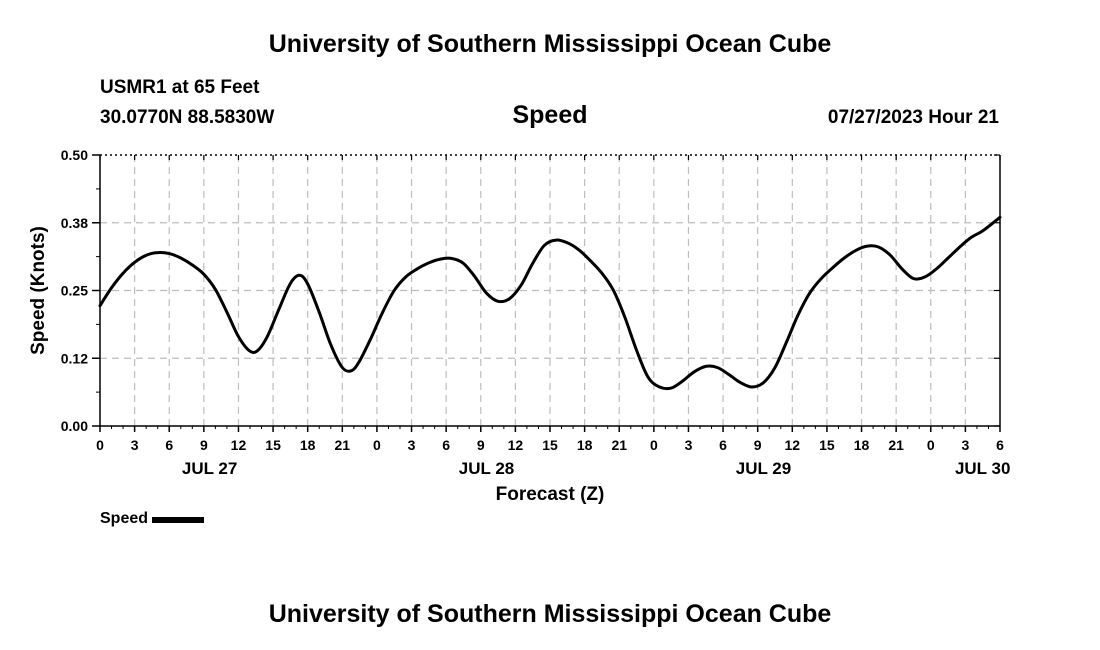 This screenshot has height=650, width=1100. Describe the element at coordinates (982, 468) in the screenshot. I see `day-label: JUL 30` at that location.